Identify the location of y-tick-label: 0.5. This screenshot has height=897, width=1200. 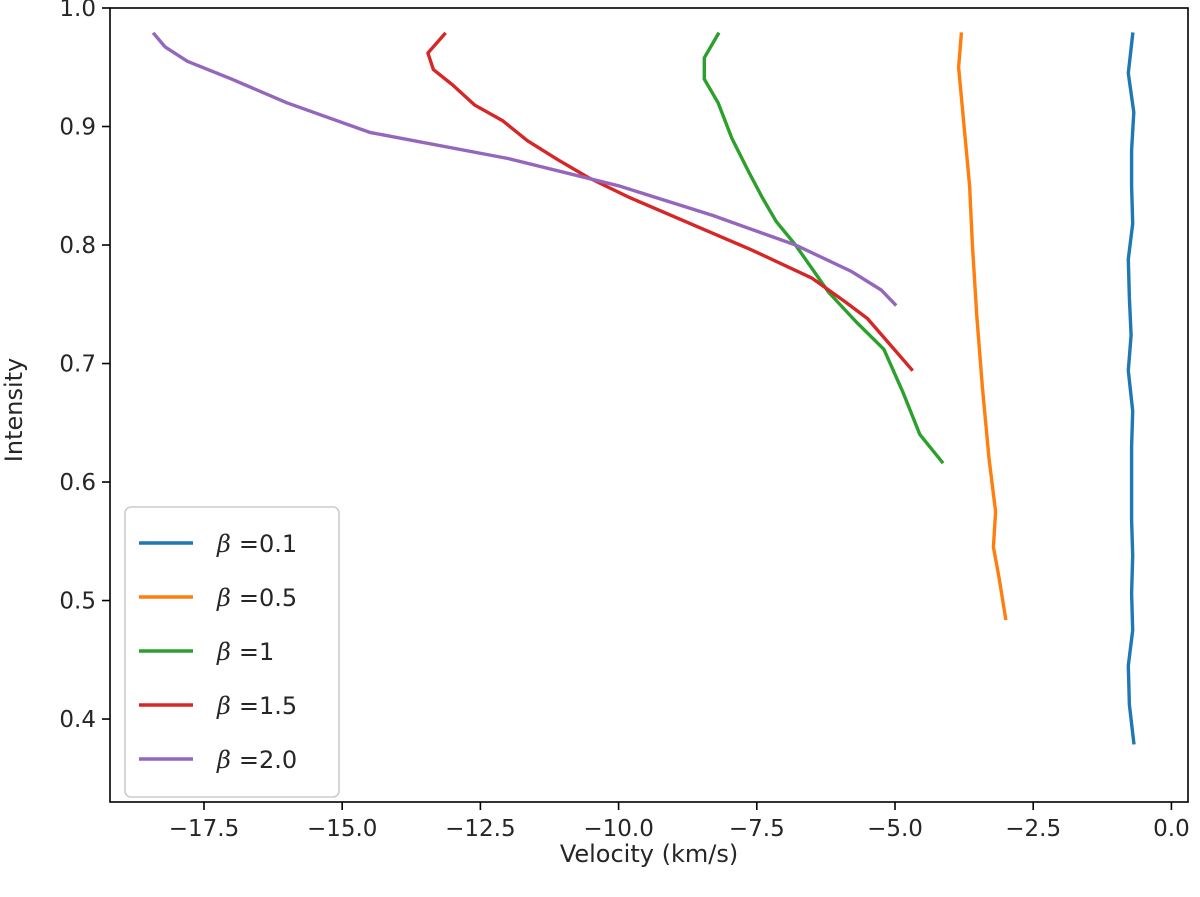
(77, 602).